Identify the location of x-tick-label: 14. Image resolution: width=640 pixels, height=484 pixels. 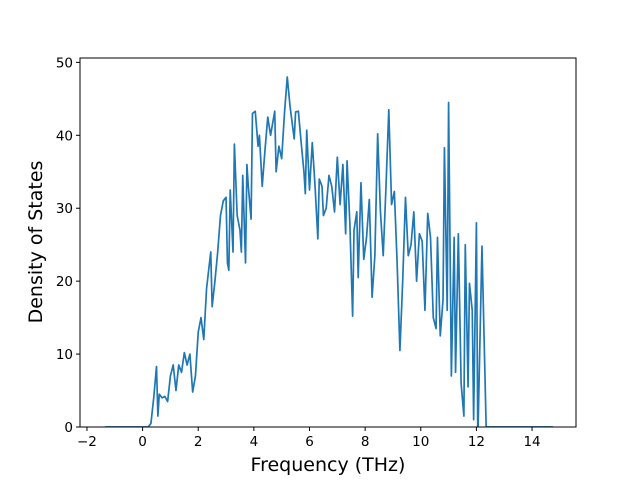
(531, 442).